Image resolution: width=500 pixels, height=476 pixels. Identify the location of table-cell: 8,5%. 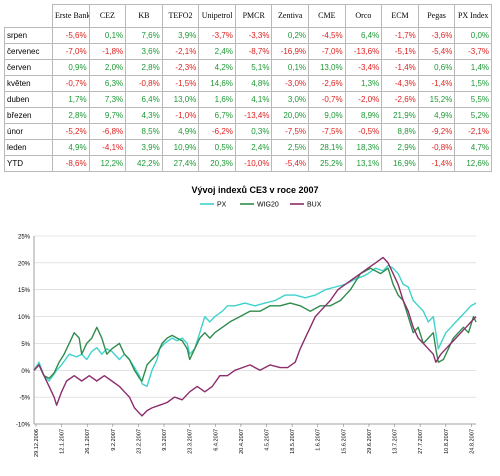
(144, 131).